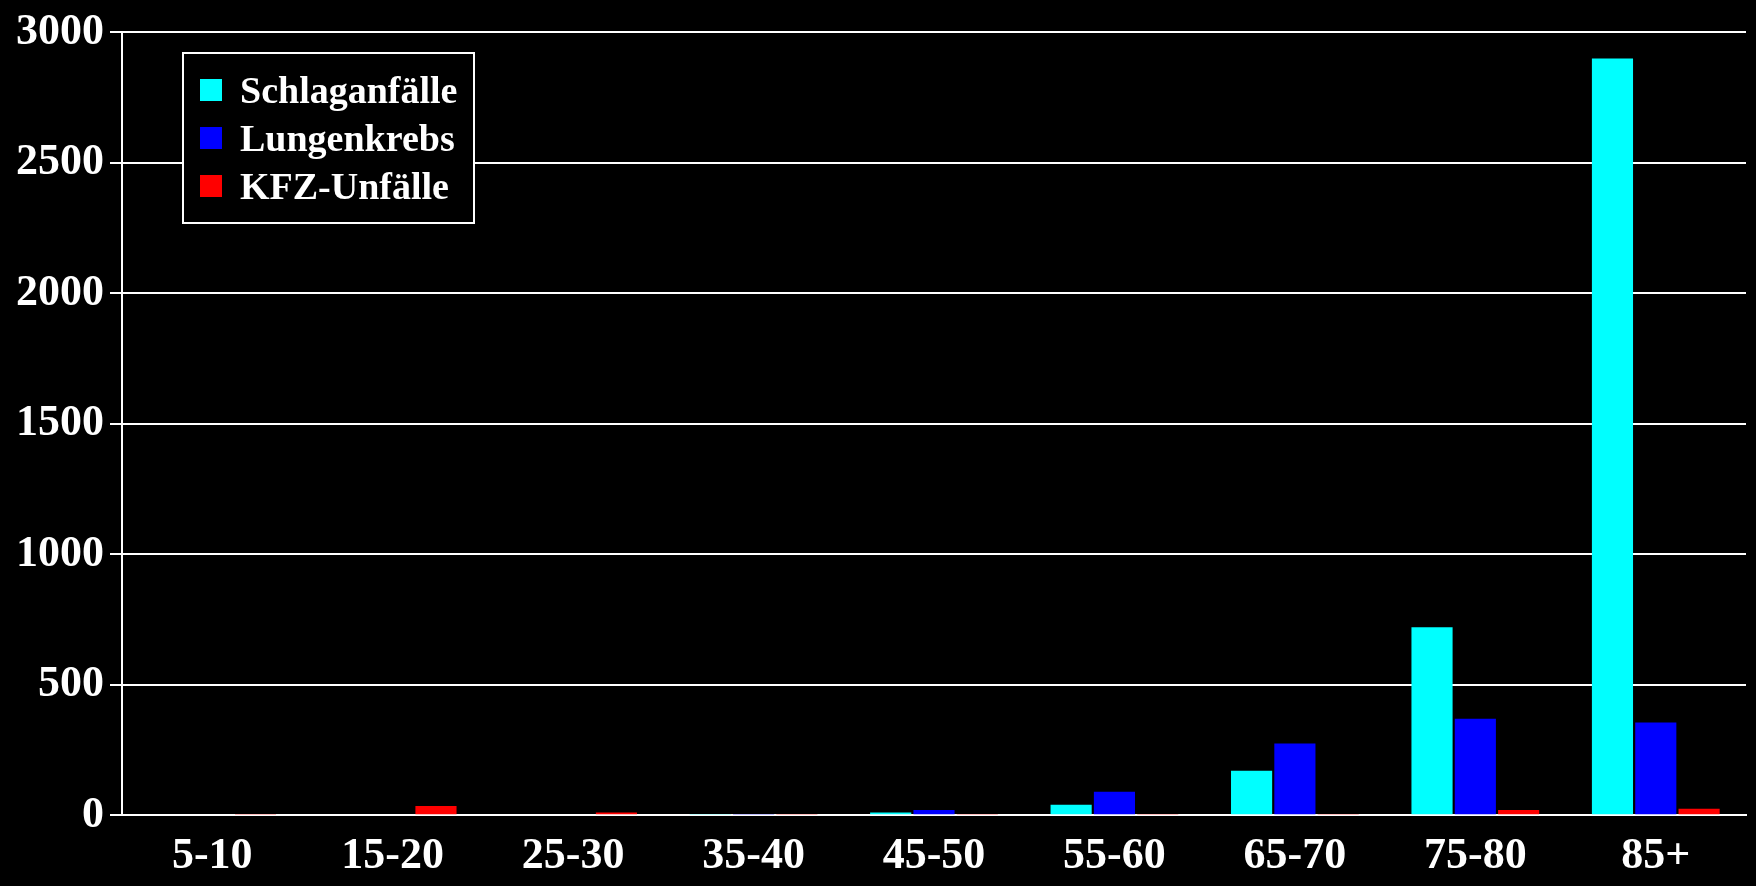 The height and width of the screenshot is (886, 1756). What do you see at coordinates (1295, 853) in the screenshot?
I see `x-tick-label: 65-70` at bounding box center [1295, 853].